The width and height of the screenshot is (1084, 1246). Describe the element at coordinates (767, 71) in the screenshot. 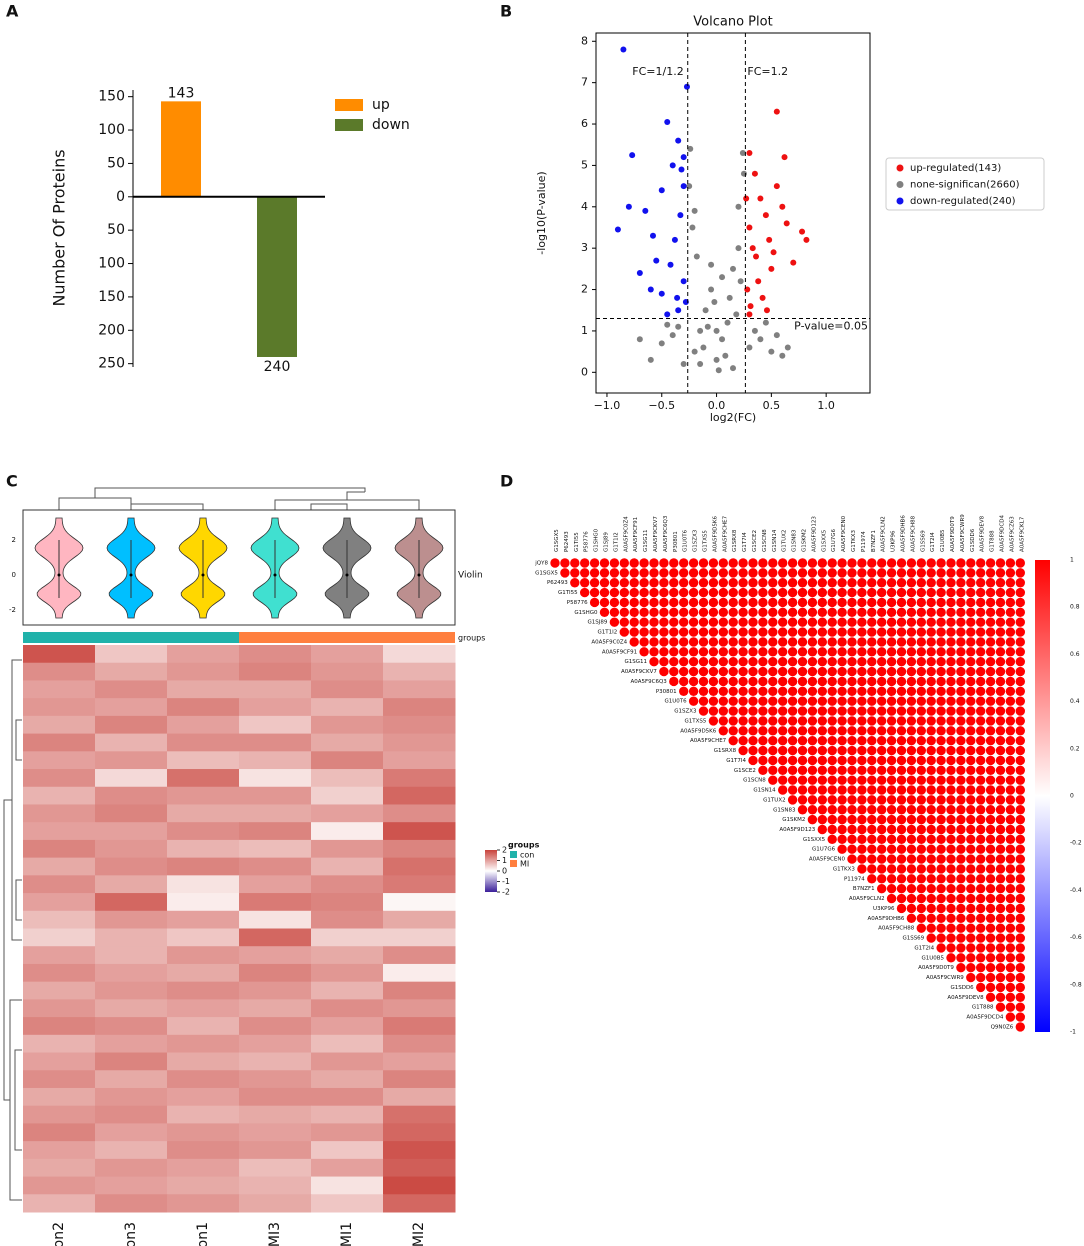

I see `threshold-label: FC=1.2` at that location.